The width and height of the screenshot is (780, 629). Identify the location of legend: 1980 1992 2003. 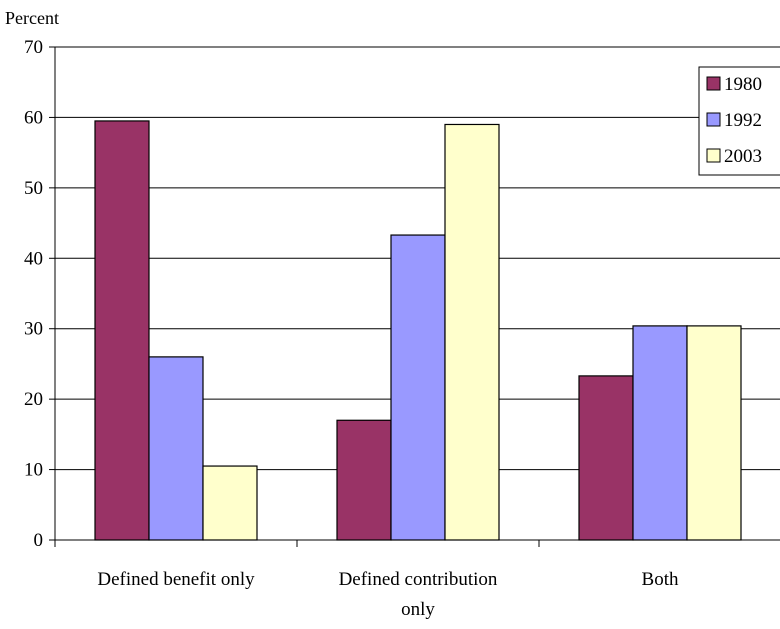
(739, 121).